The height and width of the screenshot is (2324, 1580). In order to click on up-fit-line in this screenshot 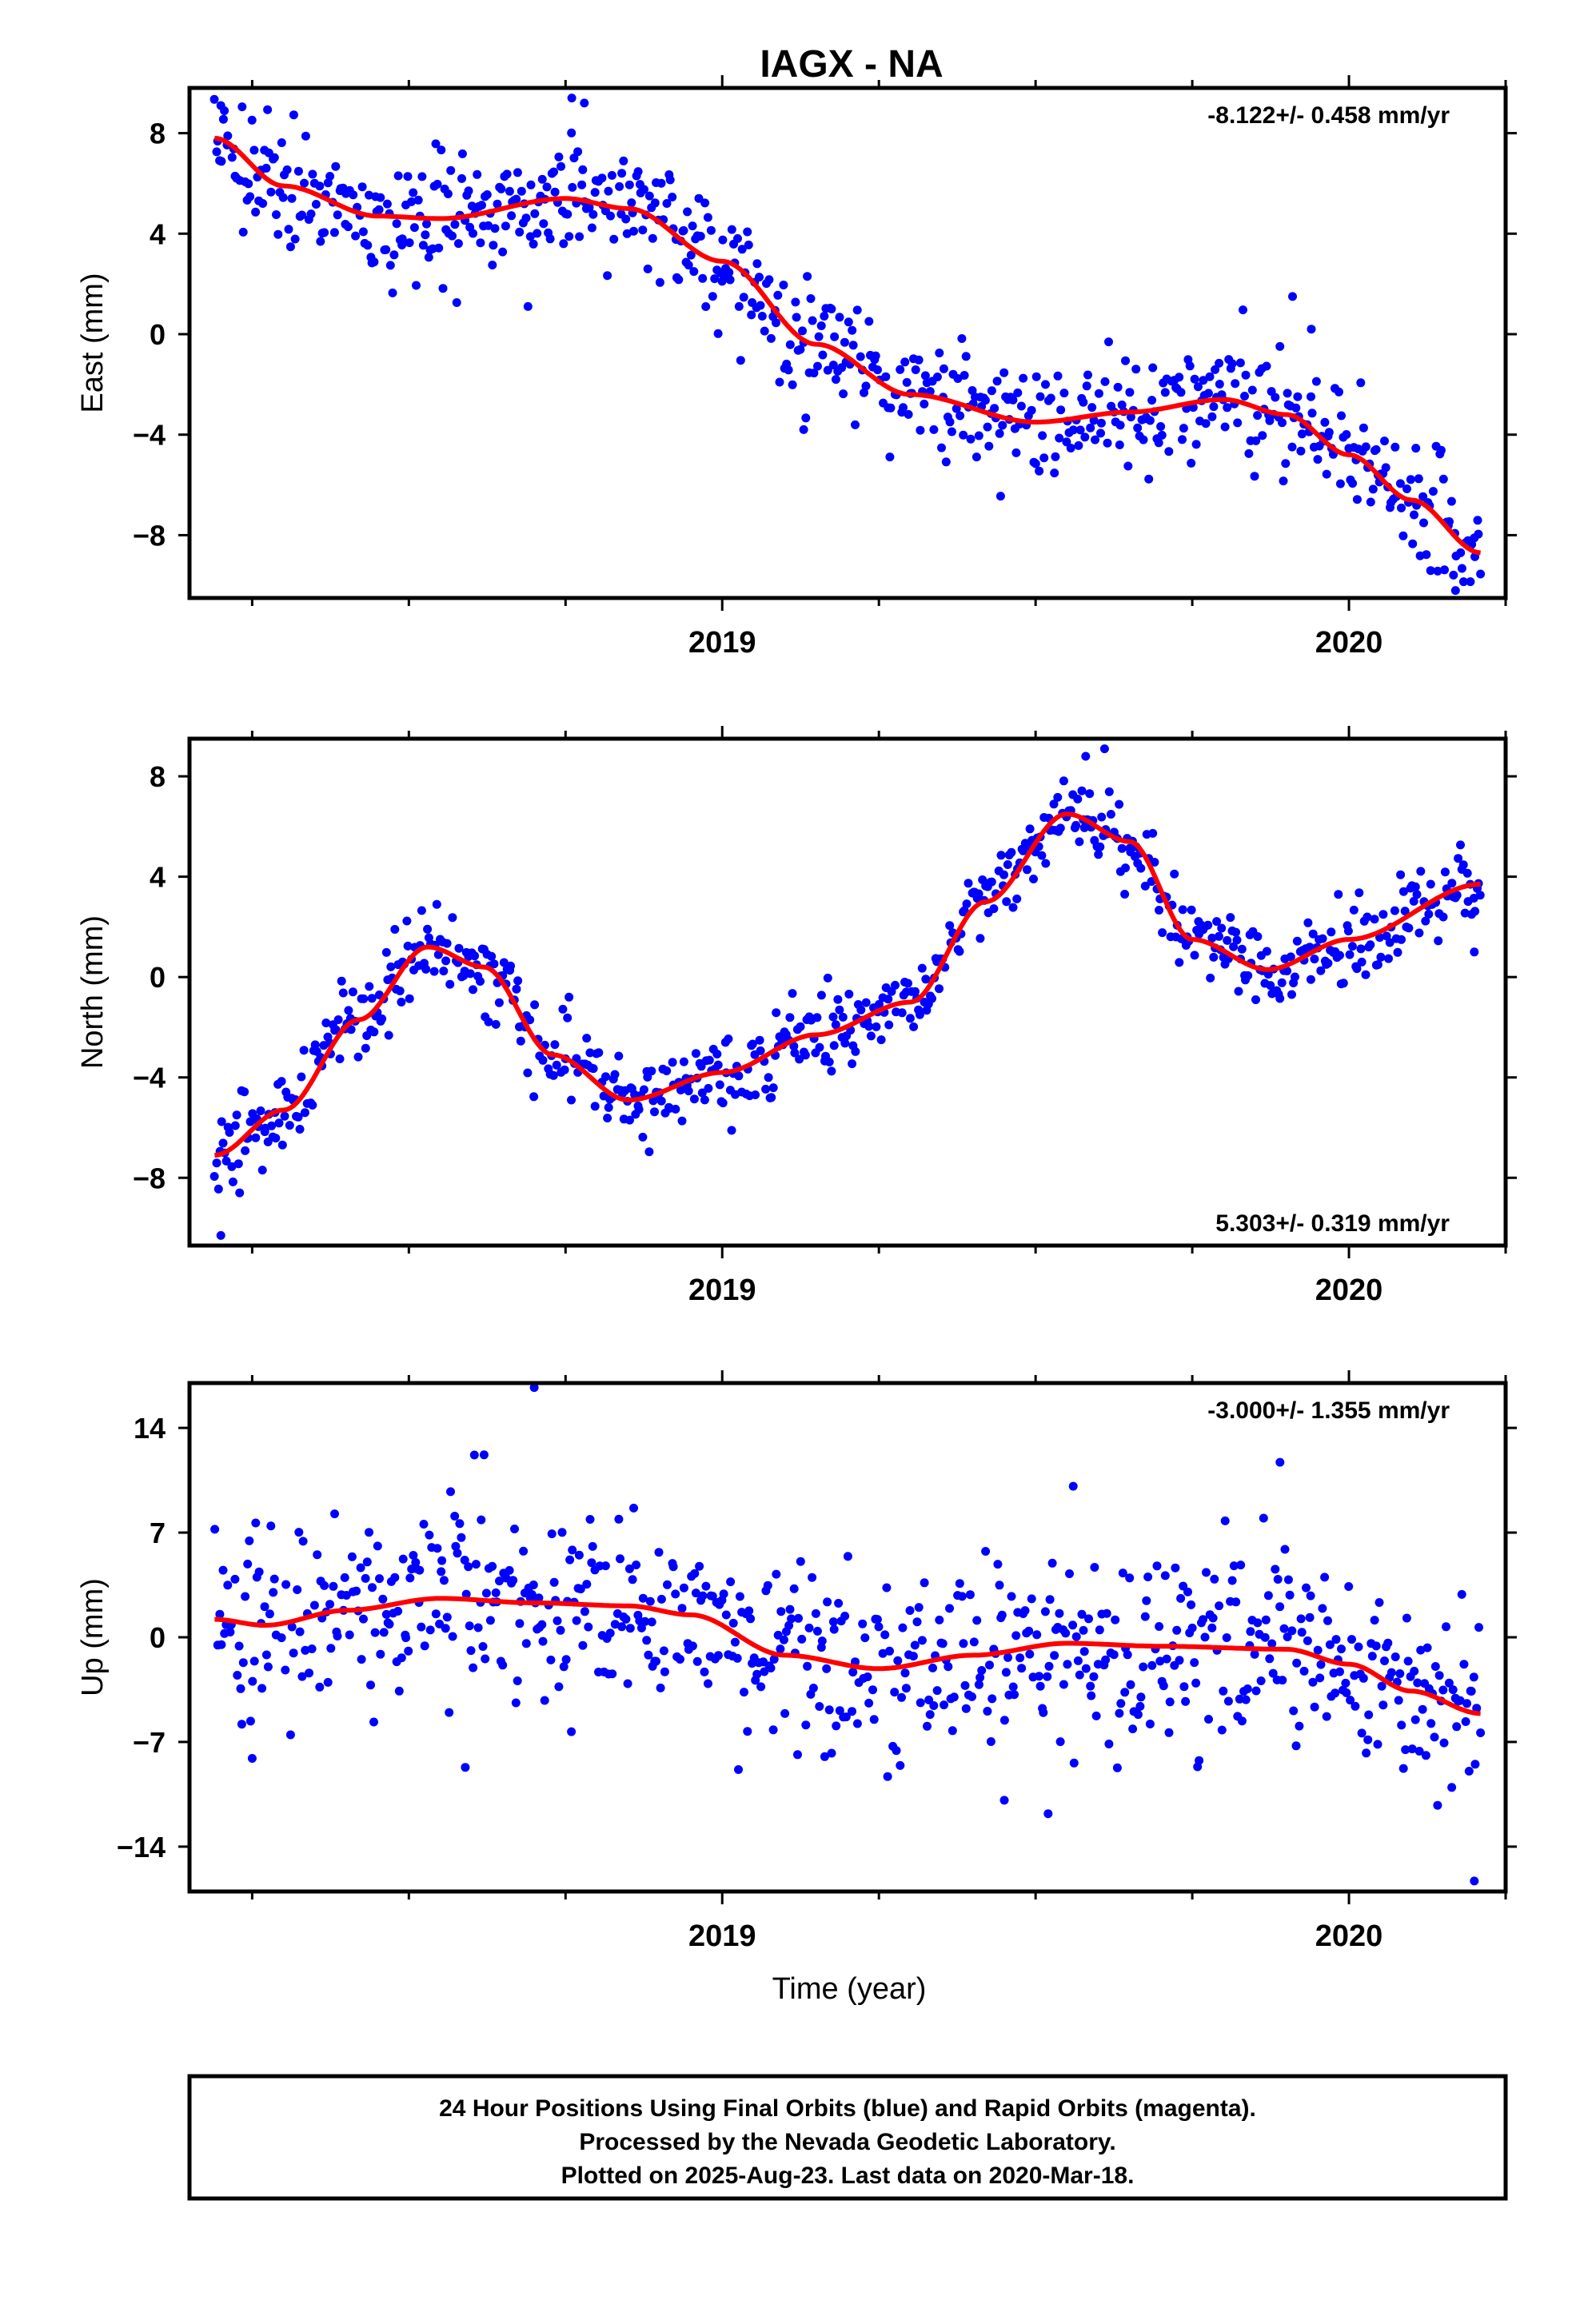, I will do `click(847, 1656)`.